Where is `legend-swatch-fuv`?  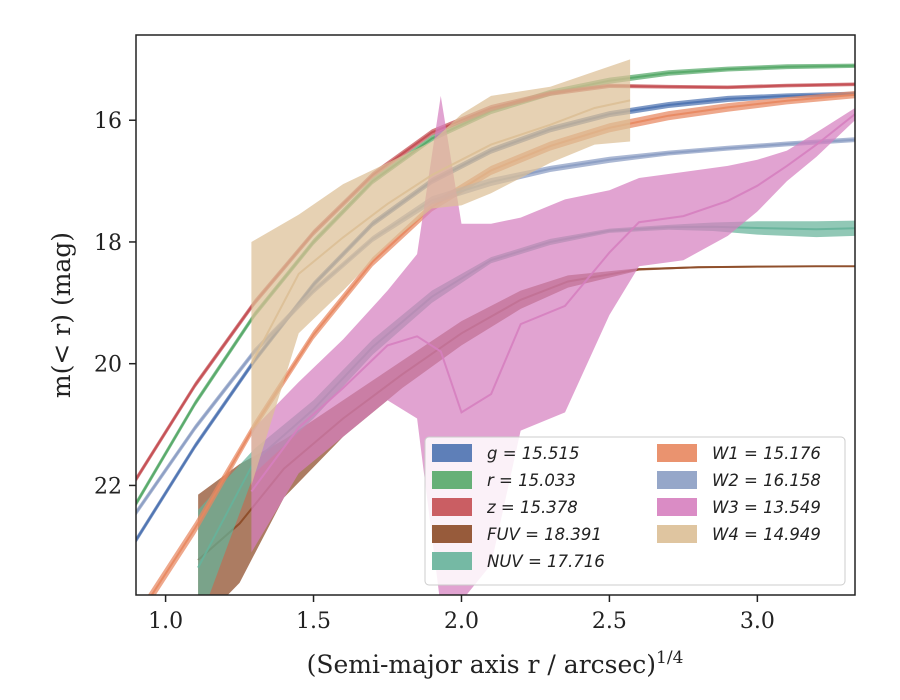
legend-swatch-fuv is located at coordinates (452, 534).